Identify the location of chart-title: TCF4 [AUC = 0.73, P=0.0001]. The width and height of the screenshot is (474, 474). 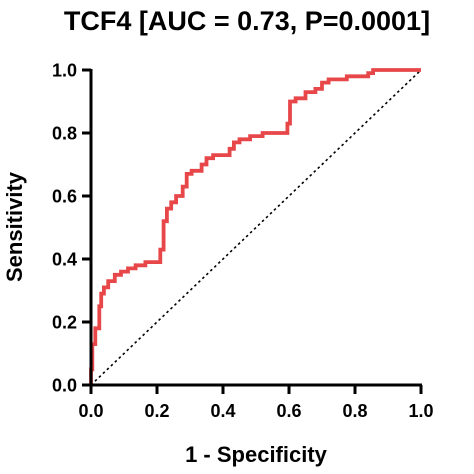
(247, 21).